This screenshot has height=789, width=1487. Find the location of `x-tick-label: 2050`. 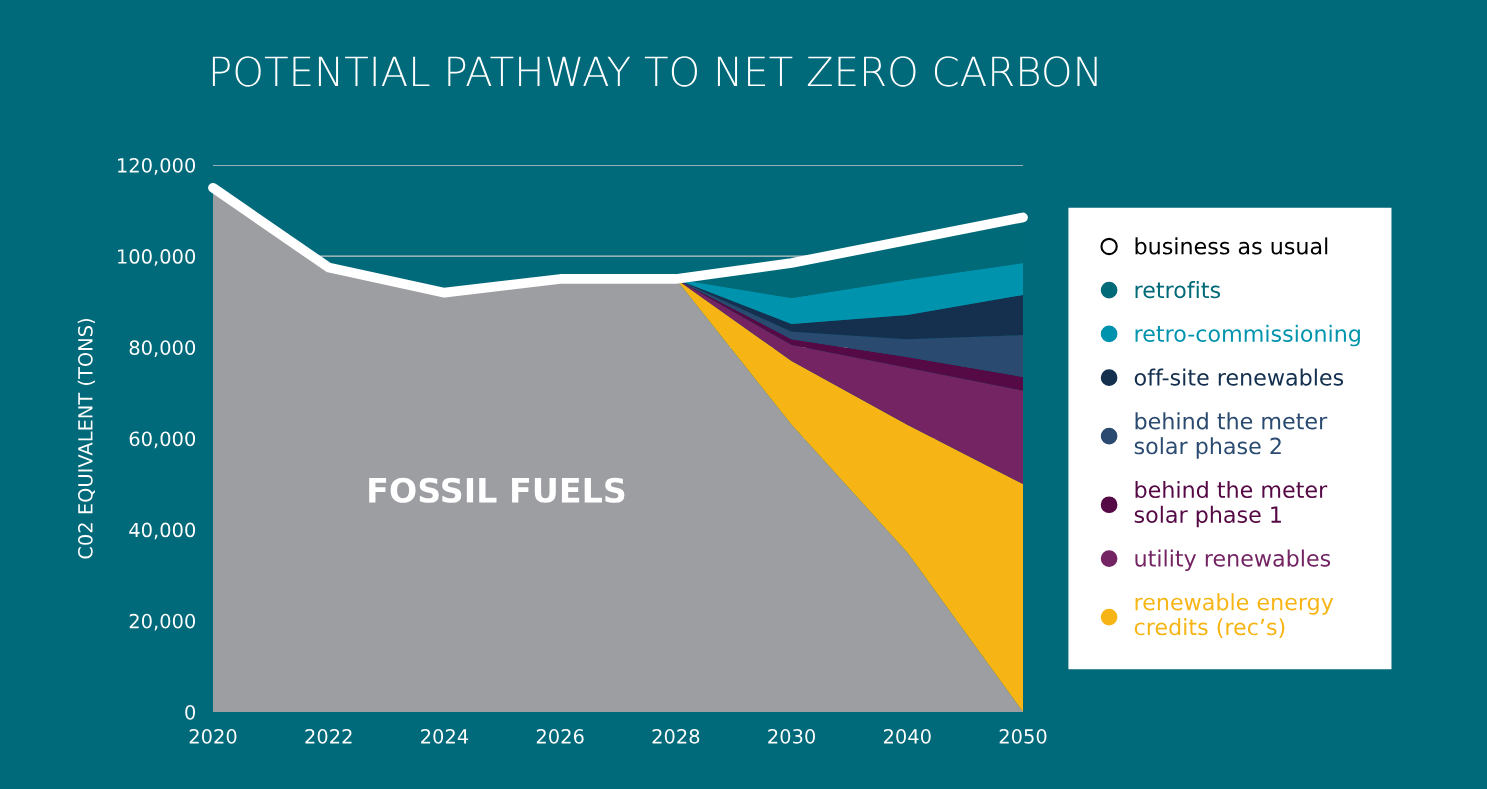

x-tick-label: 2050 is located at coordinates (1023, 736).